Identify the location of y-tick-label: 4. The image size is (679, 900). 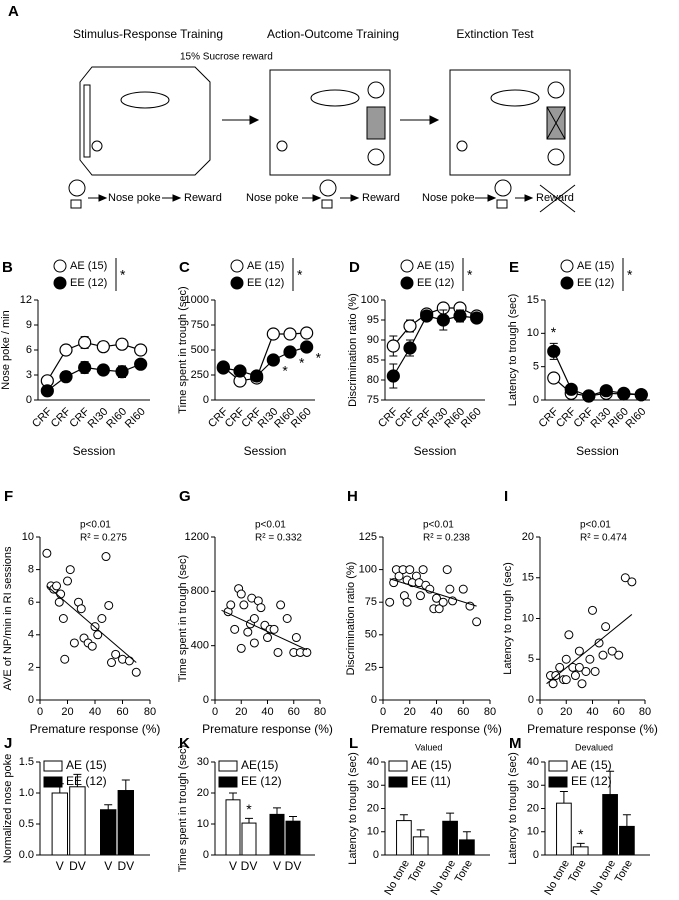
(31, 635).